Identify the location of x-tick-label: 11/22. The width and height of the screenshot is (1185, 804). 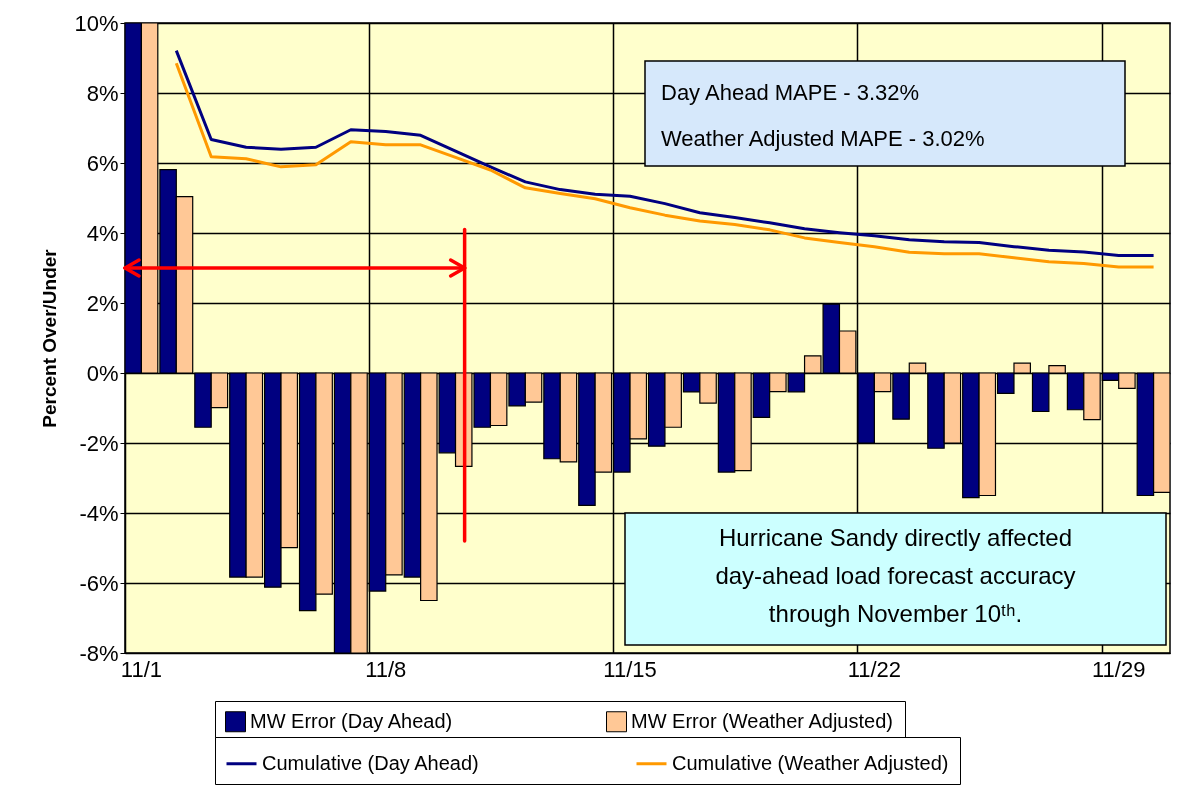
(874, 669).